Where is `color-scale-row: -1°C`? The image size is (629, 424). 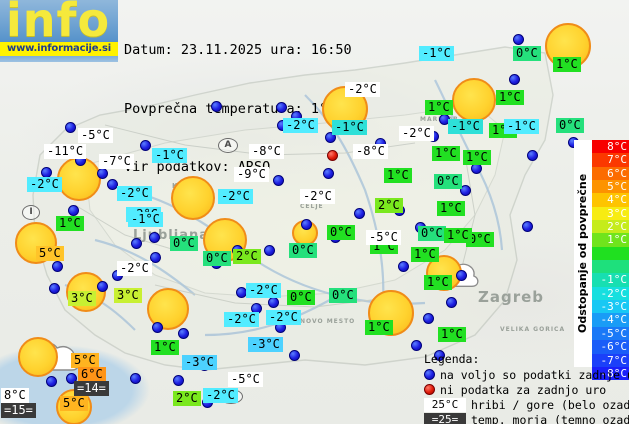
color-scale-row: -1°C is located at coordinates (610, 280).